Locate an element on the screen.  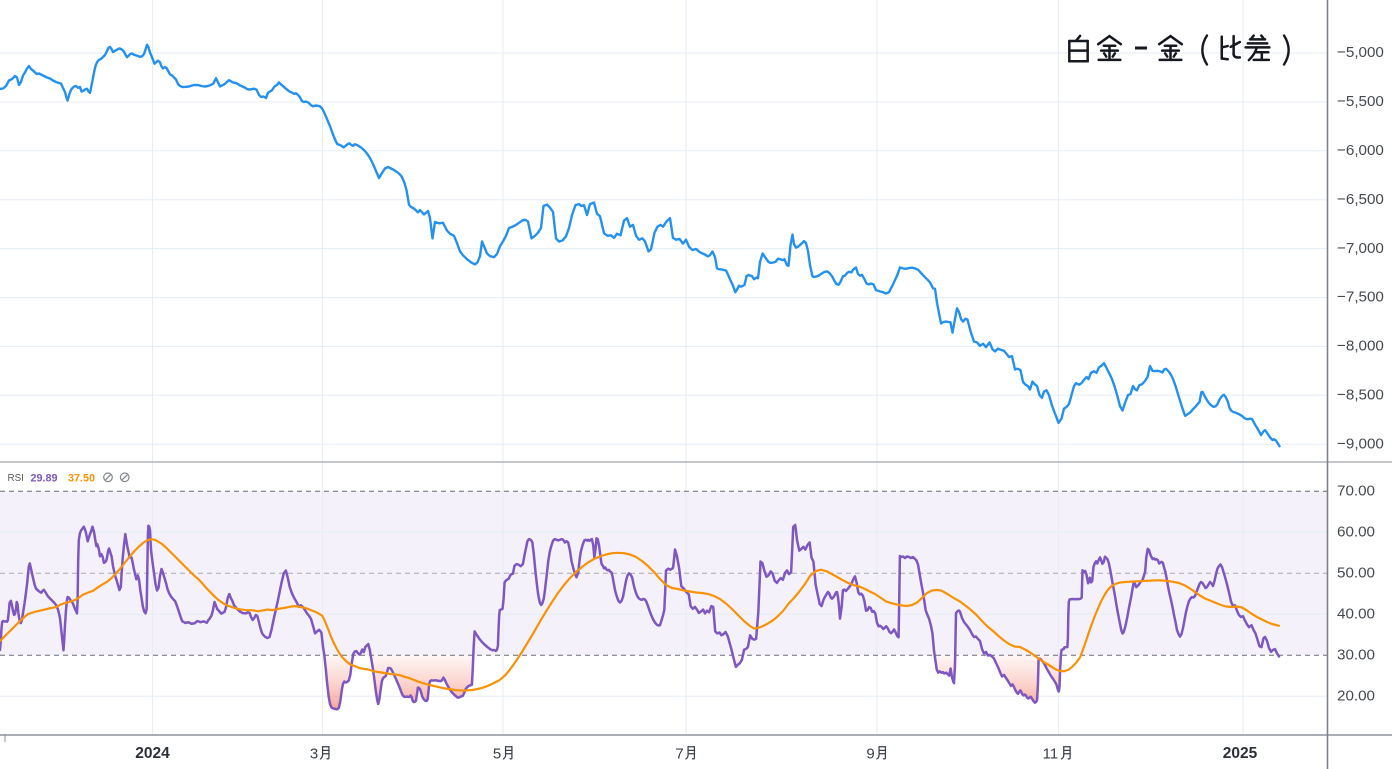
svg-text: −8,000 is located at coordinates (1360, 346).